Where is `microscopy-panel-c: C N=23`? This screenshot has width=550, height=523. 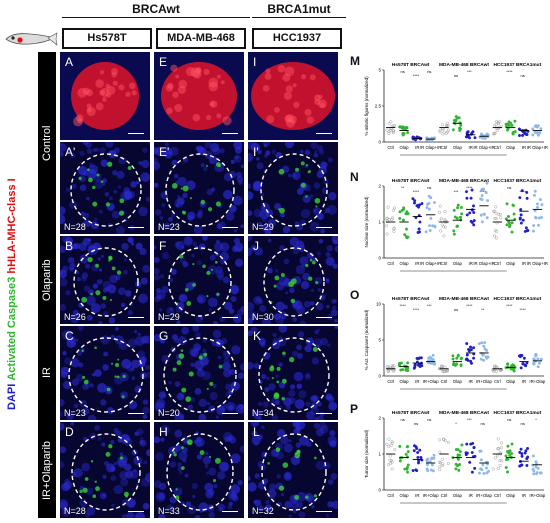 microscopy-panel-c: C N=23 is located at coordinates (105, 373).